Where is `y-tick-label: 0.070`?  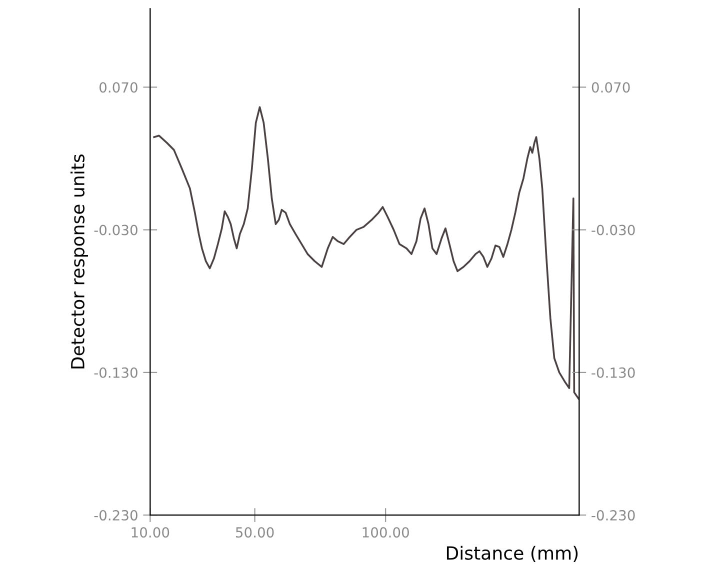 y-tick-label: 0.070 is located at coordinates (119, 87).